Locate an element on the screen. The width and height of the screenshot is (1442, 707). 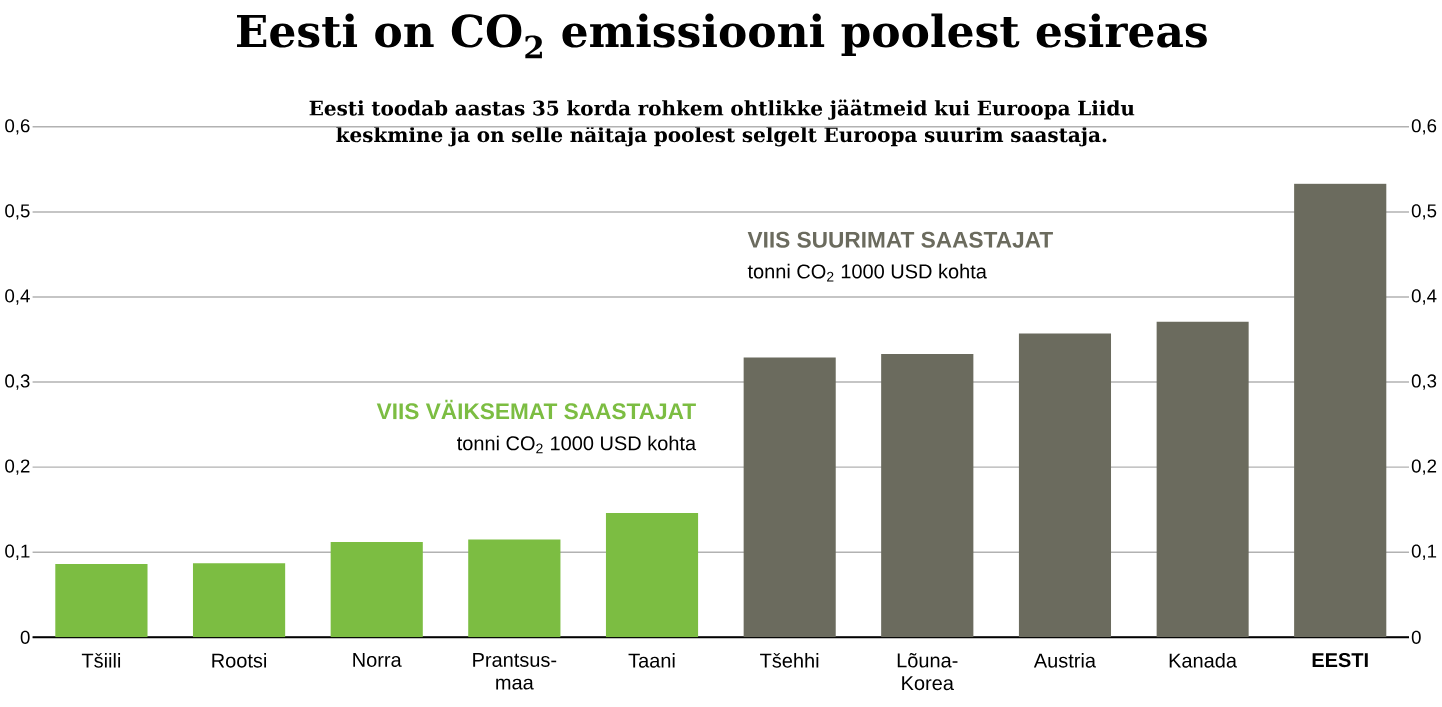
y2-tick-label: 0,4 is located at coordinates (1424, 297).